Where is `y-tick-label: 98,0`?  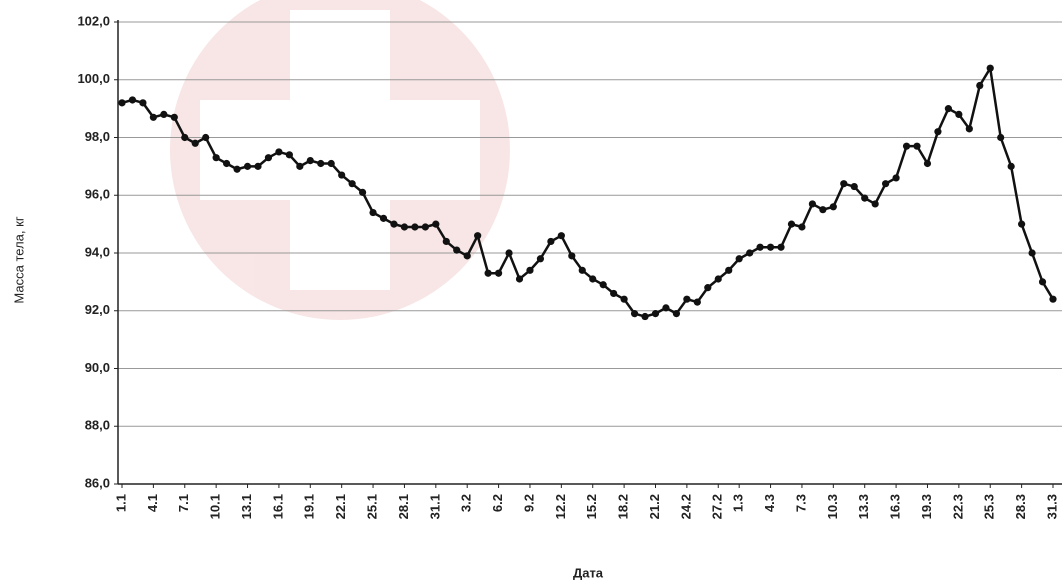 y-tick-label: 98,0 is located at coordinates (97, 136).